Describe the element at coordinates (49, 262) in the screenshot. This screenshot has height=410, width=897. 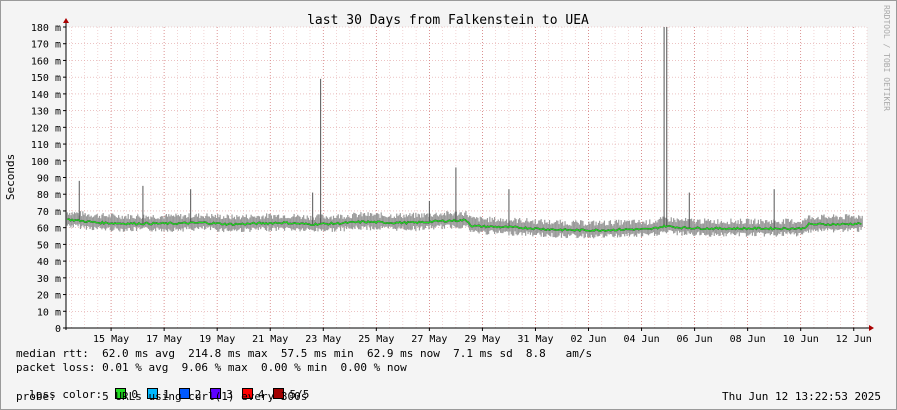
I see `y-tick-label: 40 m` at that location.